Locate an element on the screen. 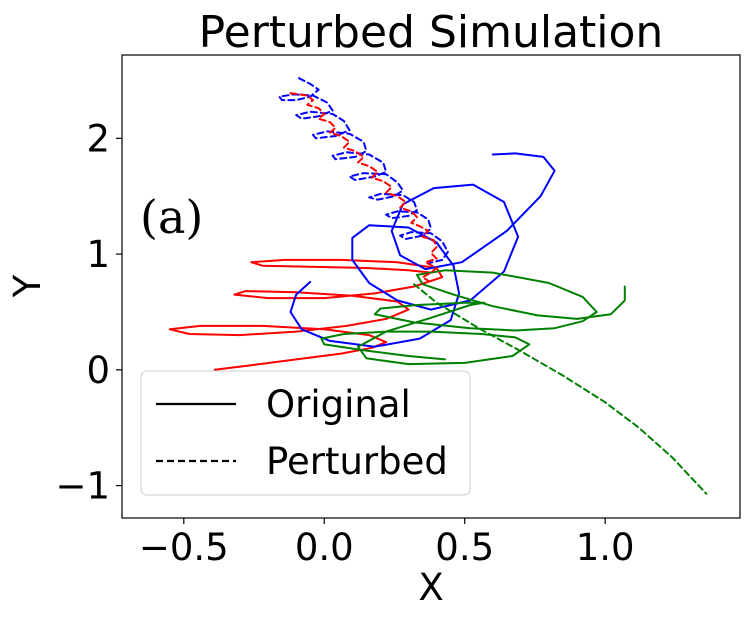 The image size is (750, 618). legend-label-perturbed: Perturbed is located at coordinates (357, 461).